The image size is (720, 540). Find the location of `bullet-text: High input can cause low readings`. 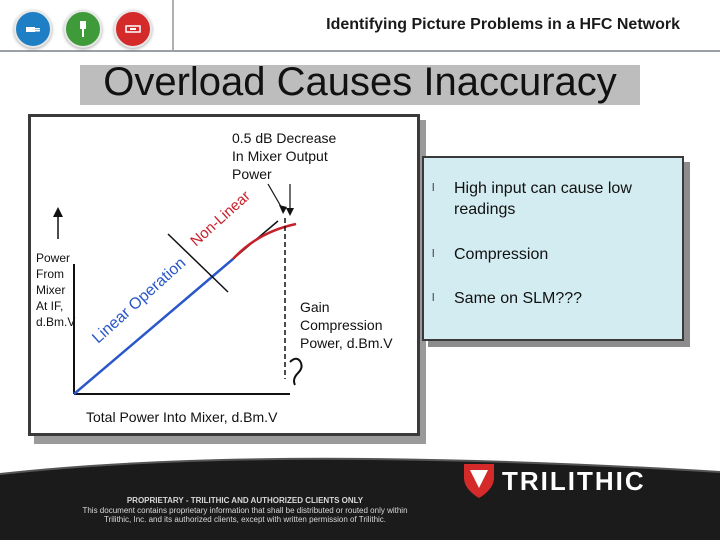

bullet-text: High input can cause low readings is located at coordinates (543, 199).